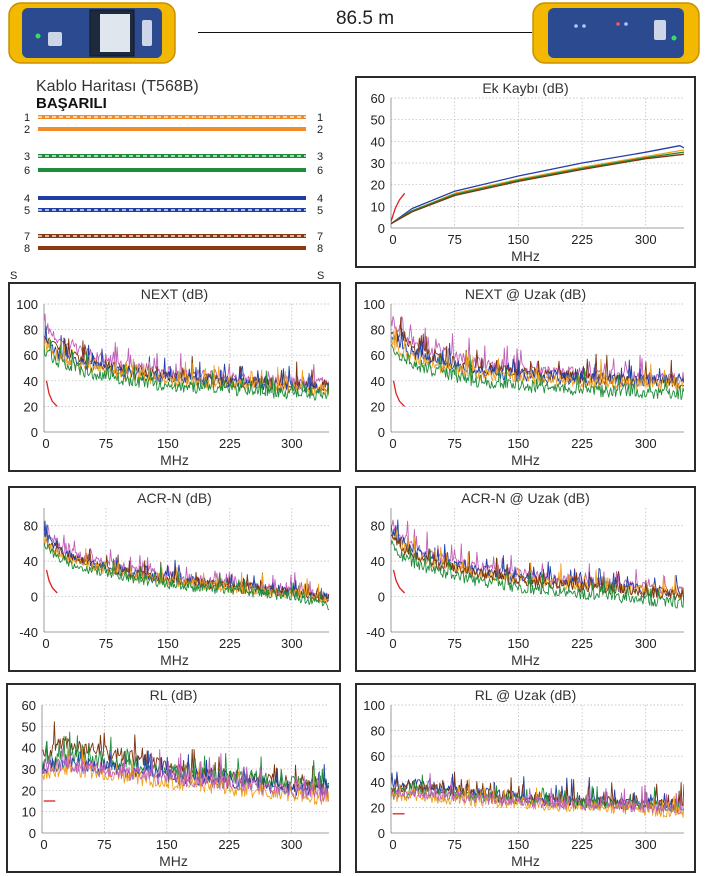 This screenshot has height=876, width=726. Describe the element at coordinates (13, 275) in the screenshot. I see `shield-label-left: S` at that location.